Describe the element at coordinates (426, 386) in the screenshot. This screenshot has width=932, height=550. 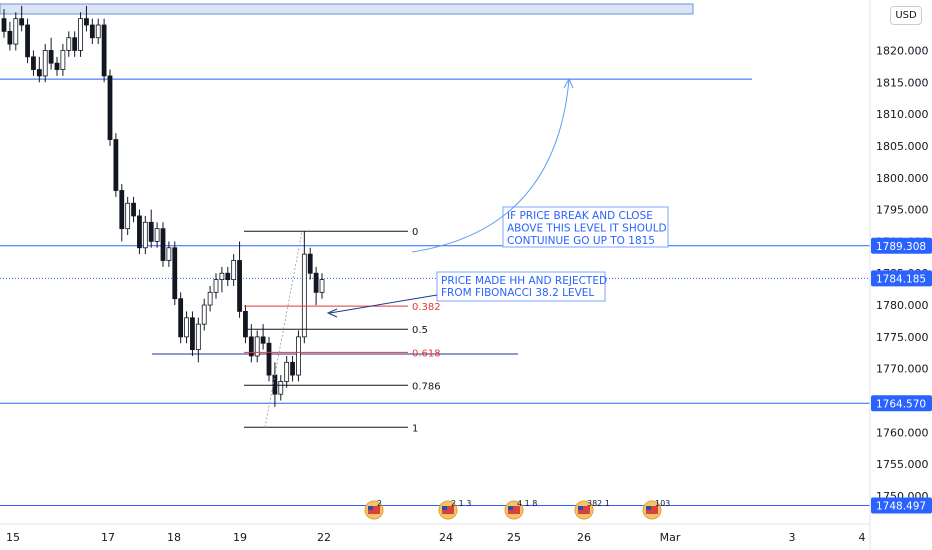
I see `fib-level-label: 0.786` at that location.